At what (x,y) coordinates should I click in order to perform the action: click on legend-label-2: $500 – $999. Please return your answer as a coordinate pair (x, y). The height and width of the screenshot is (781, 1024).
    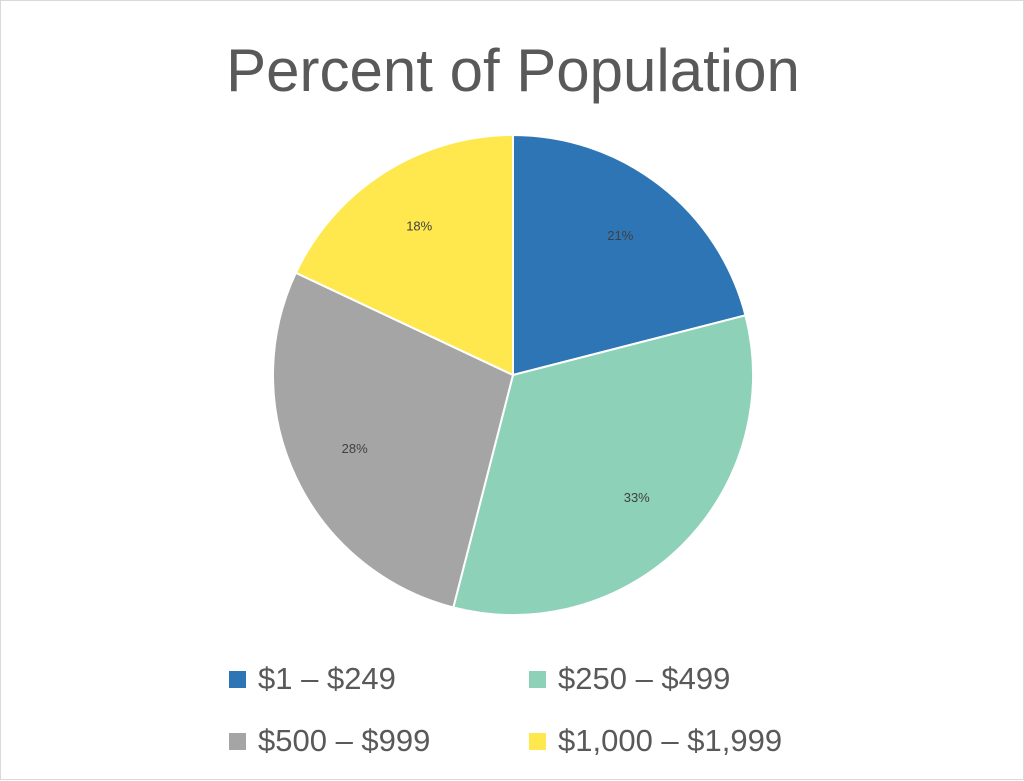
    Looking at the image, I should click on (344, 740).